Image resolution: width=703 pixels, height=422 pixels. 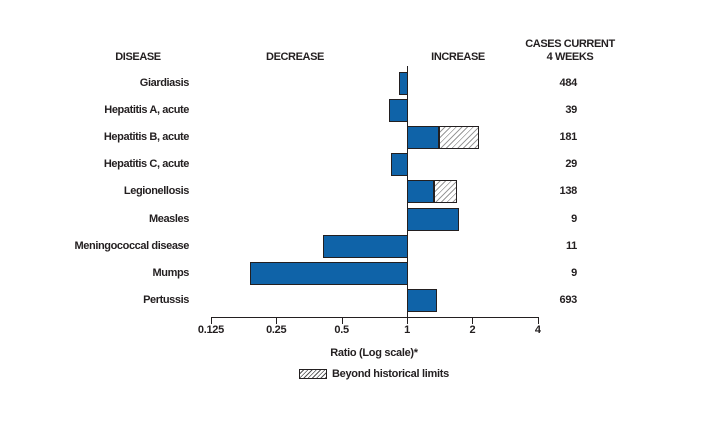 What do you see at coordinates (132, 245) in the screenshot?
I see `disease-label: Meningococcal disease` at bounding box center [132, 245].